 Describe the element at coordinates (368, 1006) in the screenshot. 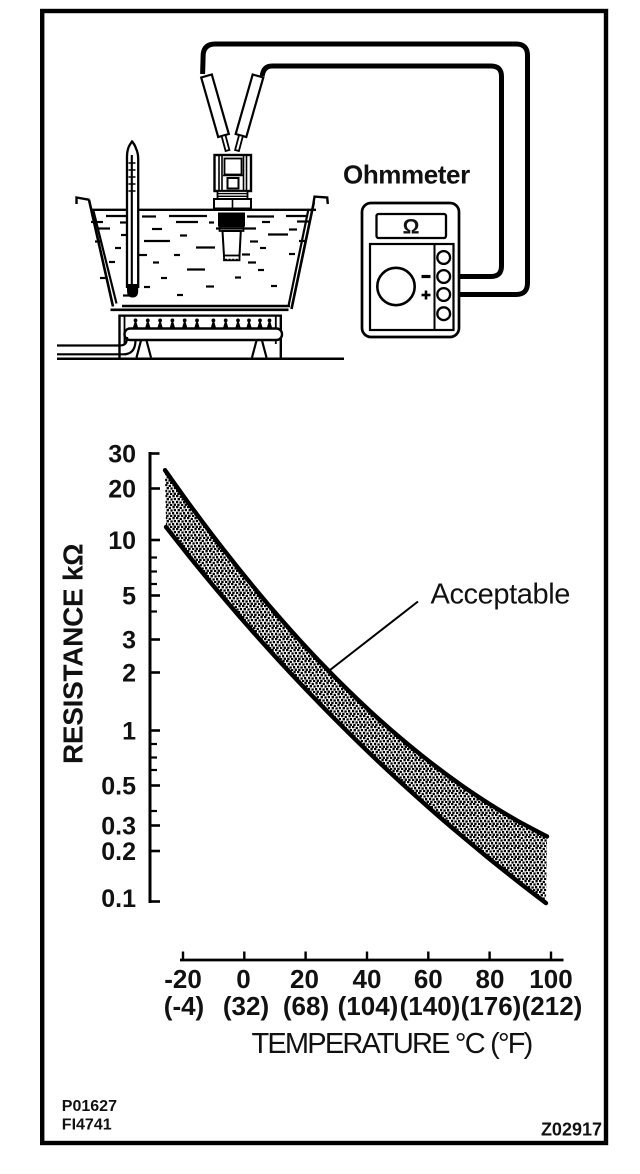

I see `svg-text: (104)` at that location.